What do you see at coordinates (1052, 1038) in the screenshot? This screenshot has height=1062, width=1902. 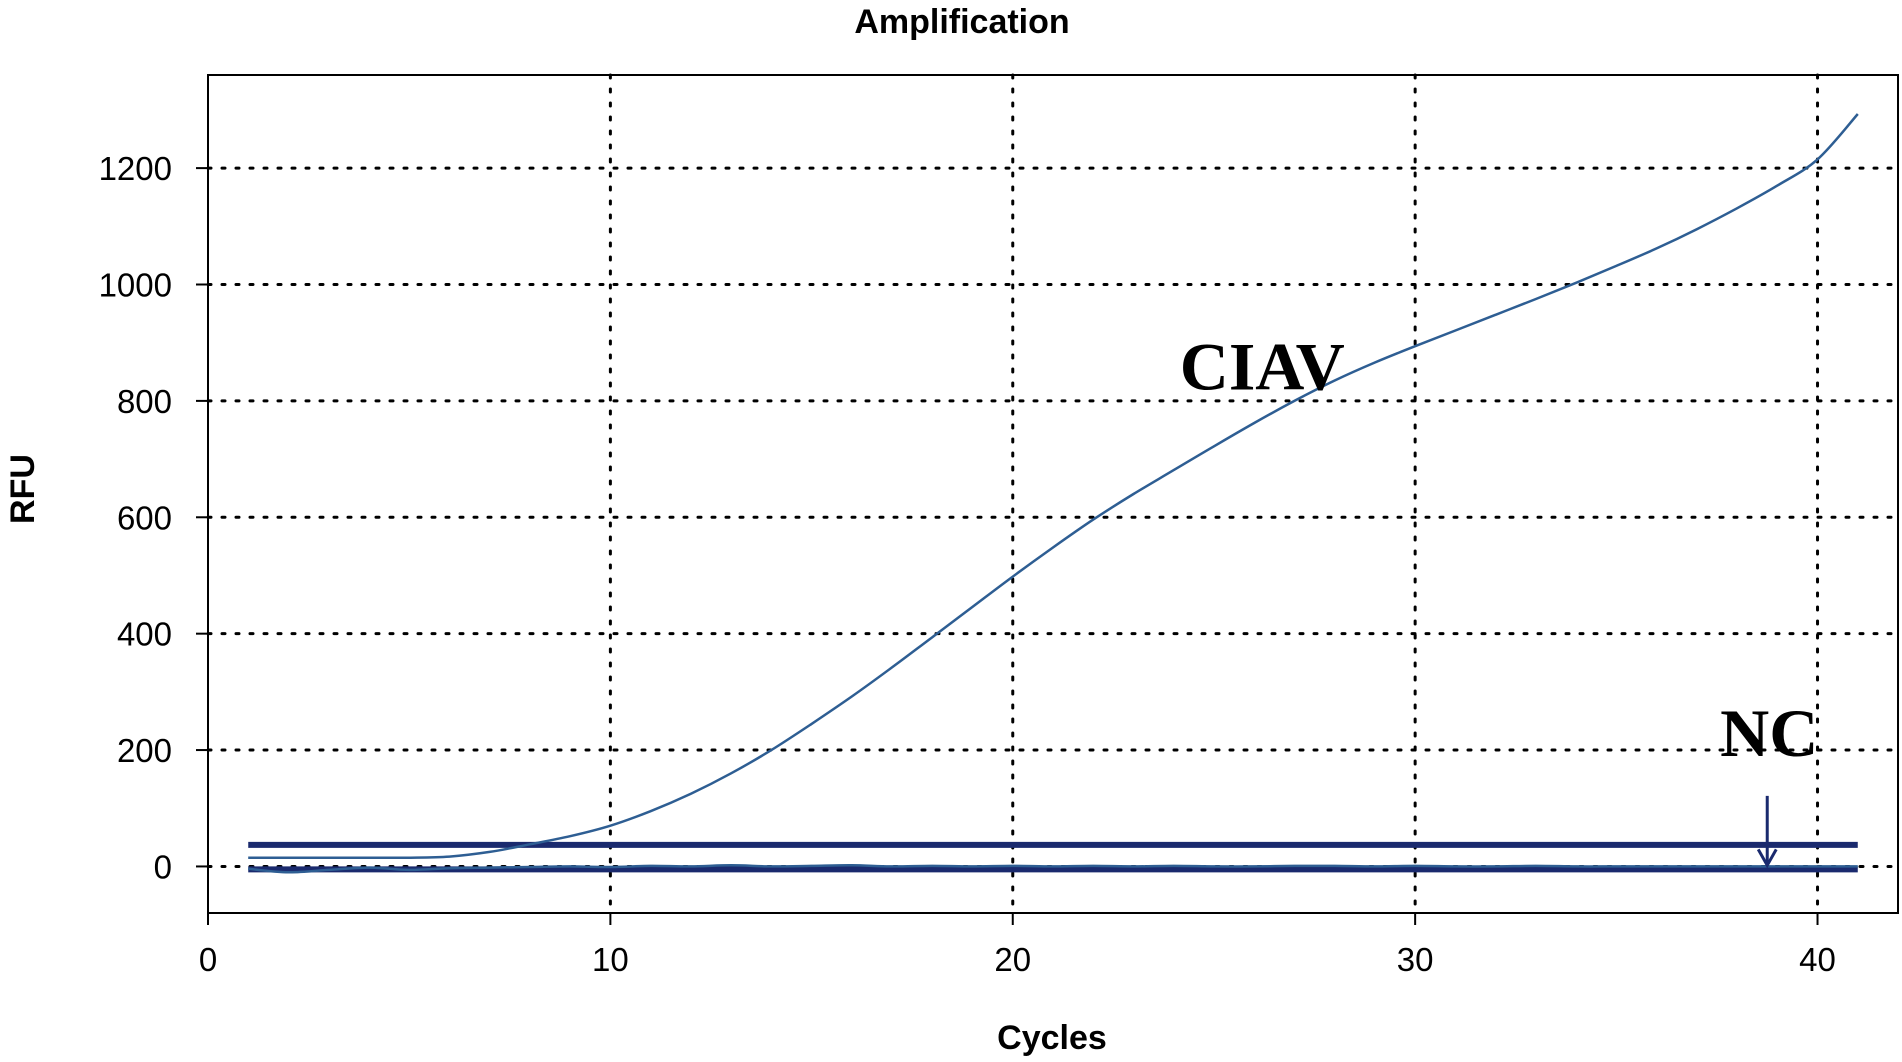 I see `x-axis-title: Cycles` at bounding box center [1052, 1038].